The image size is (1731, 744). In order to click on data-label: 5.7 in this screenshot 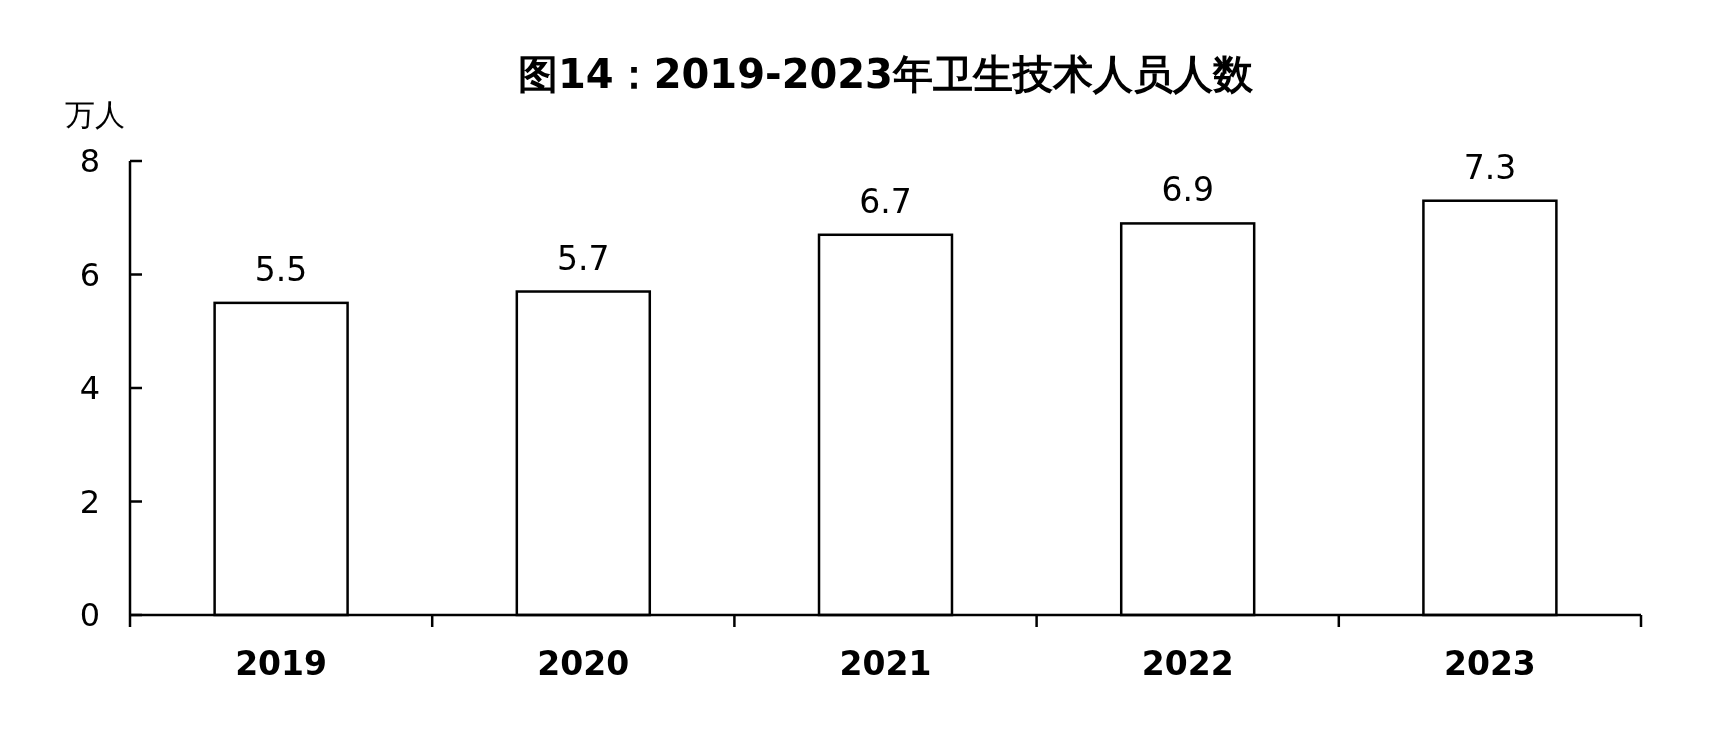, I will do `click(583, 258)`.